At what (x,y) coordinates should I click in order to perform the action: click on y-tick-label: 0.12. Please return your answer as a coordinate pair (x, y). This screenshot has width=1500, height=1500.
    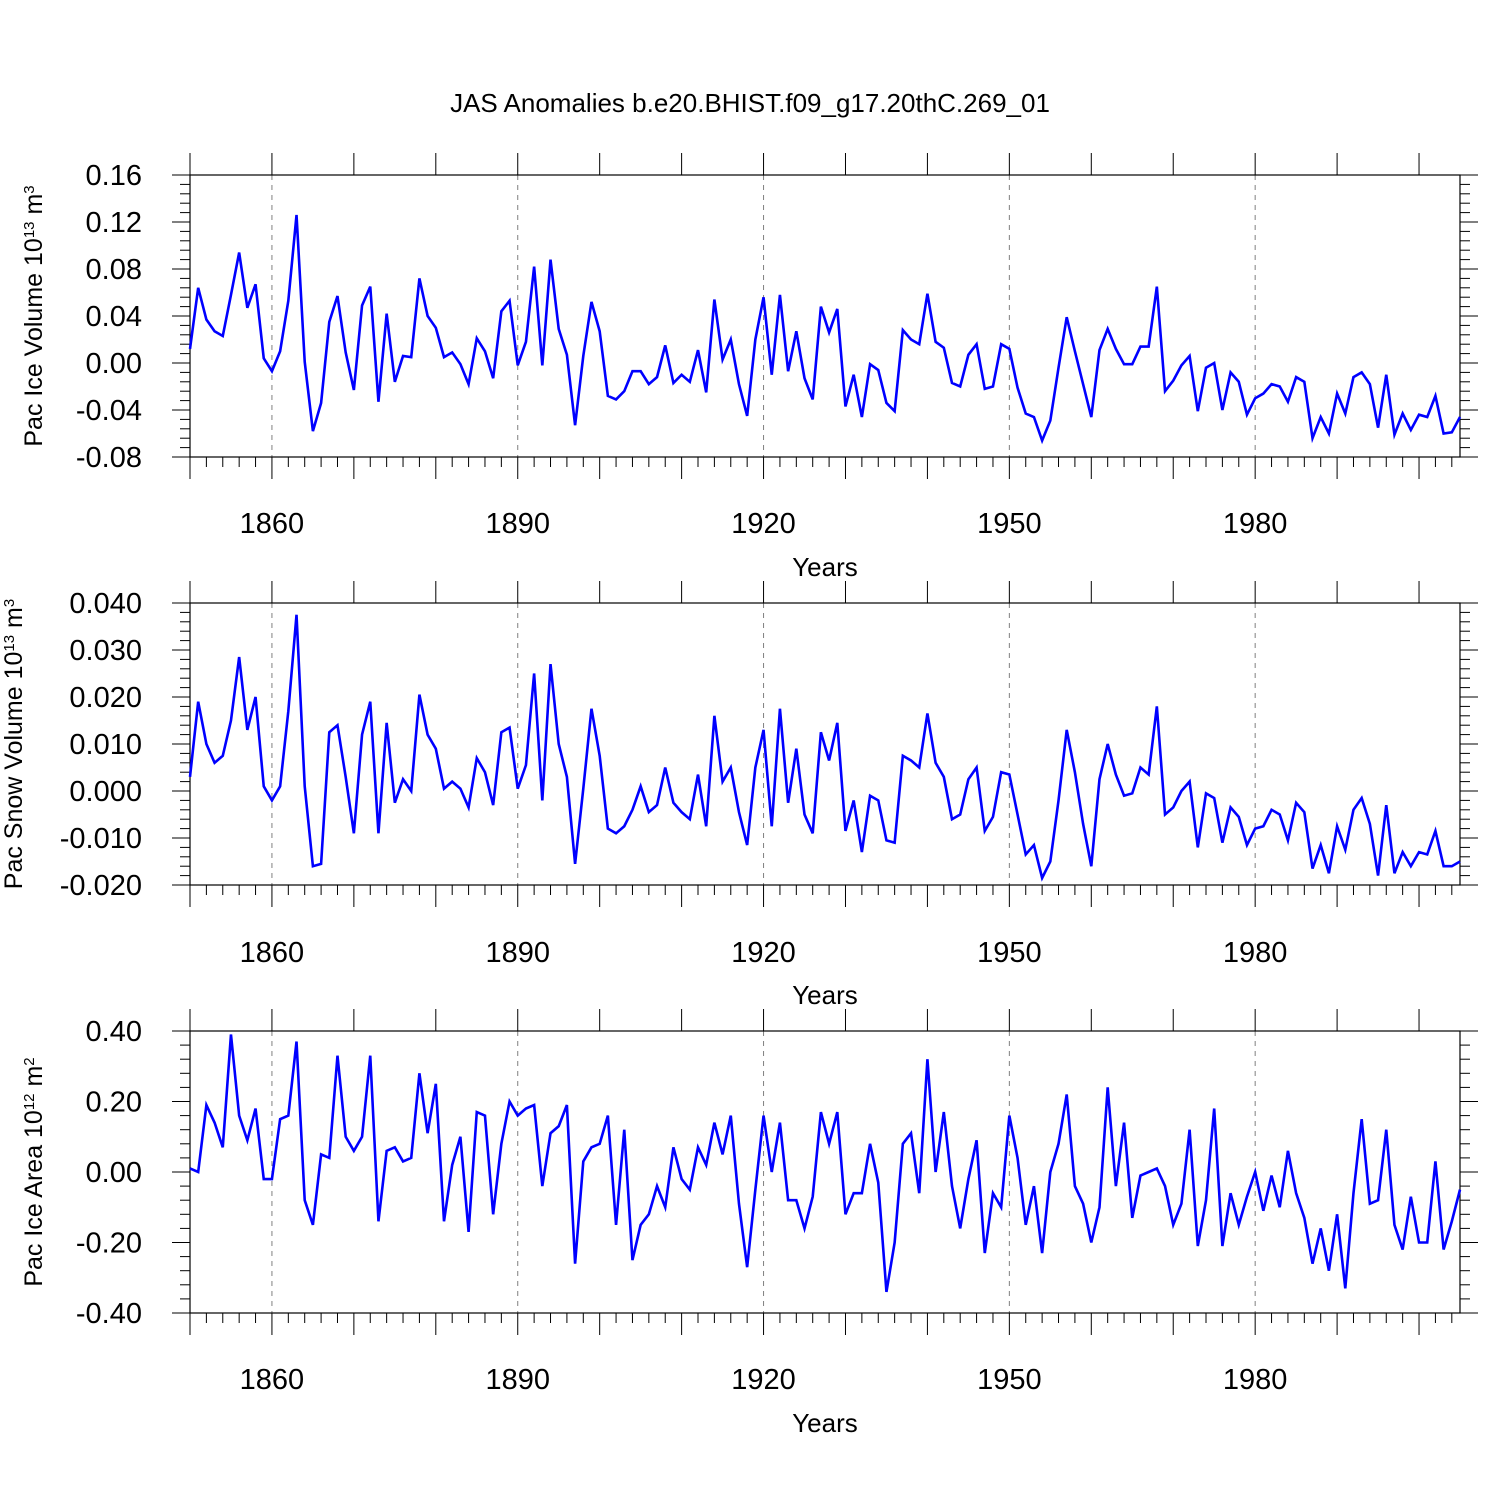
    Looking at the image, I should click on (114, 223).